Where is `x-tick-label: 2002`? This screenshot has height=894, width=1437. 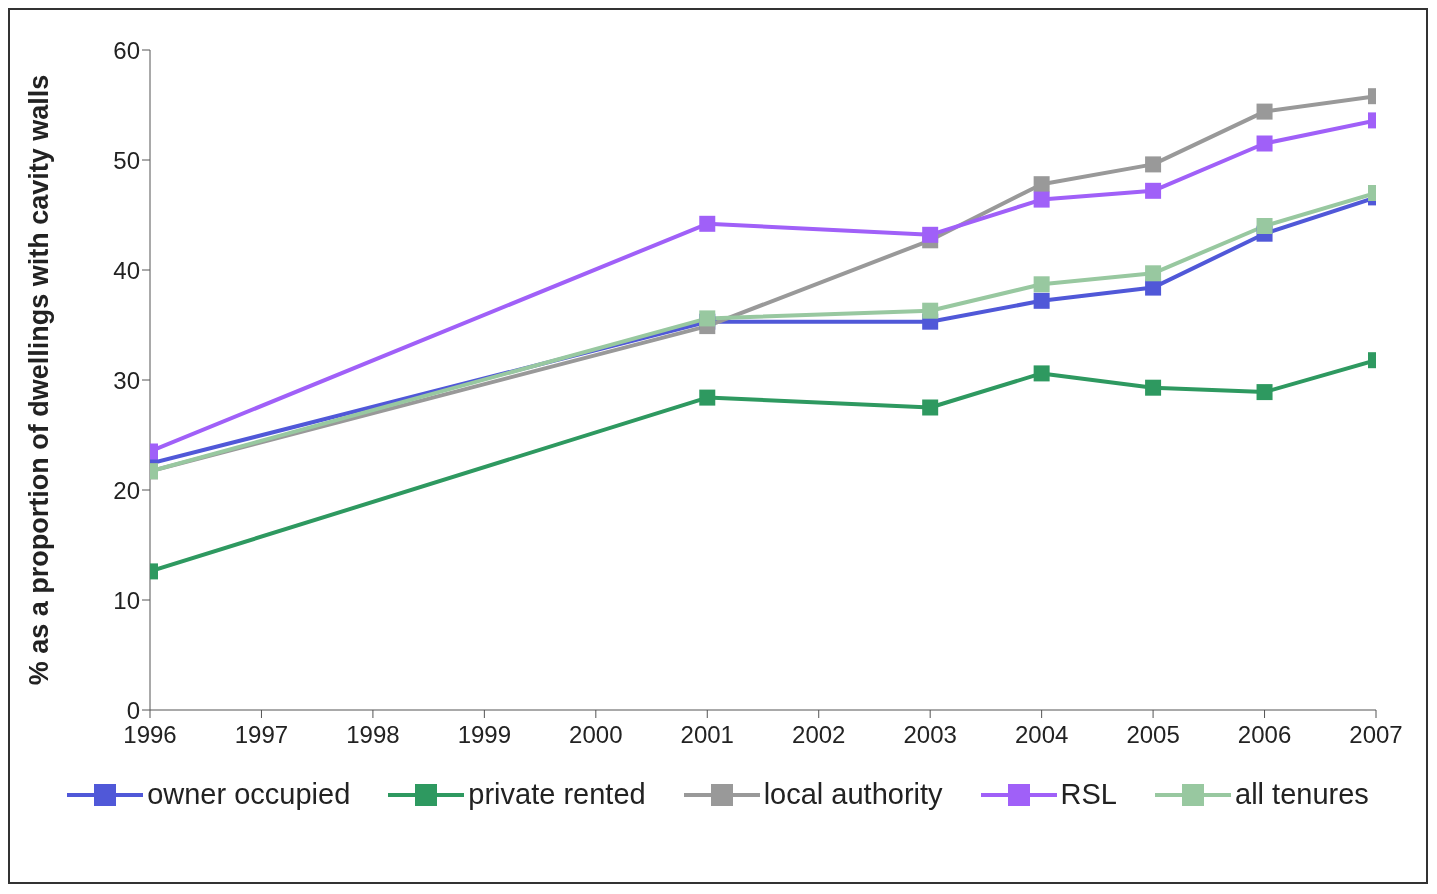
x-tick-label: 2002 is located at coordinates (819, 735).